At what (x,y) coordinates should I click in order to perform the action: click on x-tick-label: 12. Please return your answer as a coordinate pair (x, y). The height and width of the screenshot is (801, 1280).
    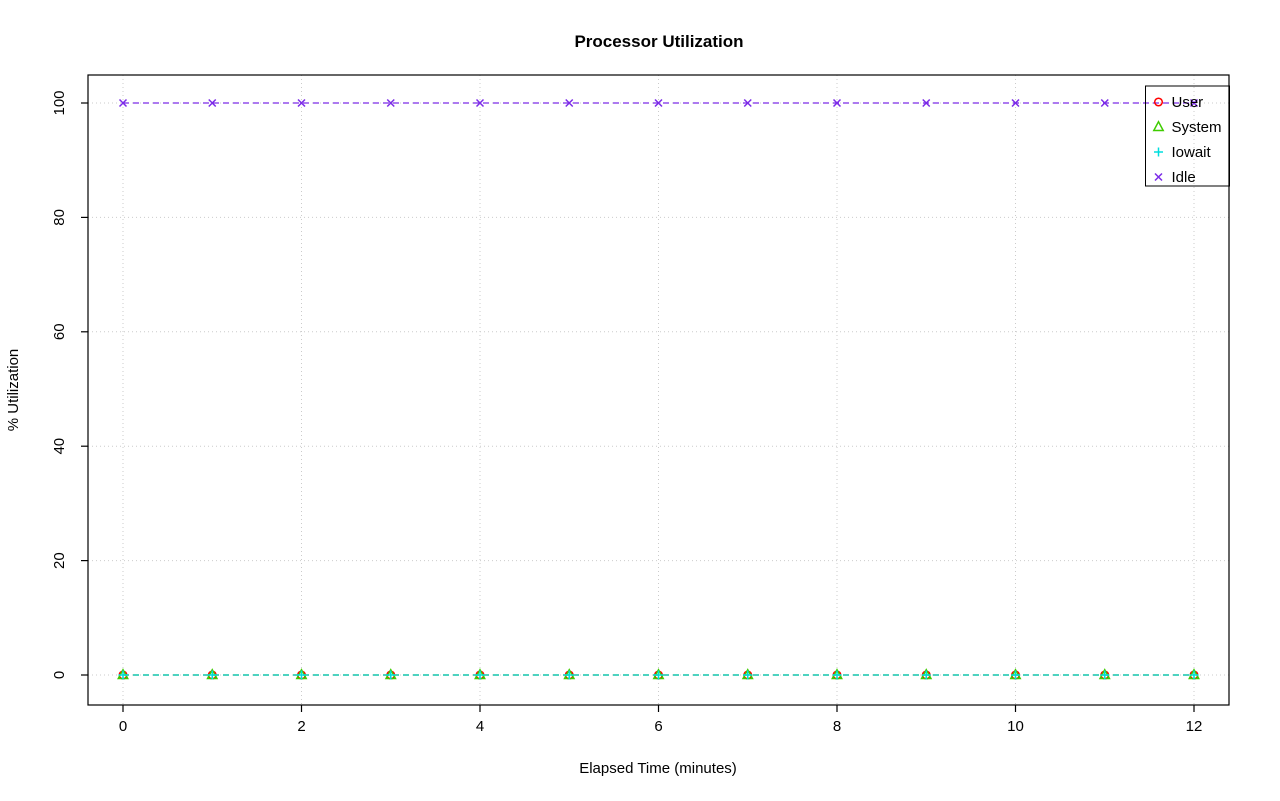
    Looking at the image, I should click on (1194, 726).